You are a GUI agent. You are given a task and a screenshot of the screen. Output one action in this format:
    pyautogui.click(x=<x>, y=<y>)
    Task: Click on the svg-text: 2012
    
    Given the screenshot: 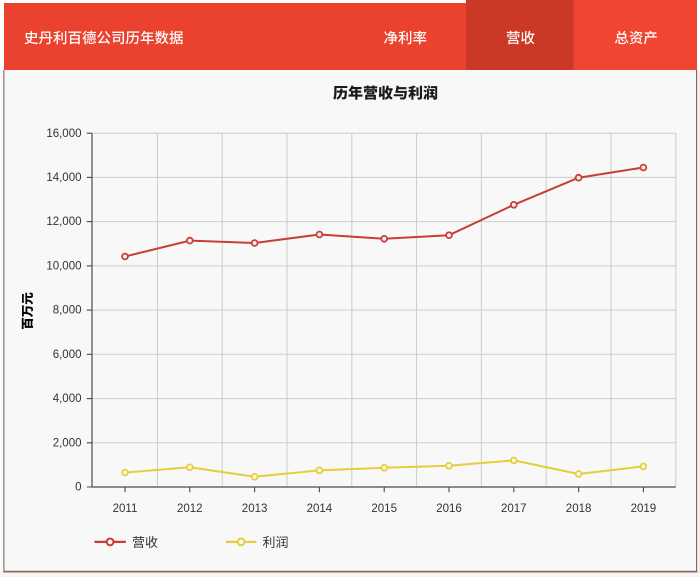 What is the action you would take?
    pyautogui.click(x=190, y=509)
    